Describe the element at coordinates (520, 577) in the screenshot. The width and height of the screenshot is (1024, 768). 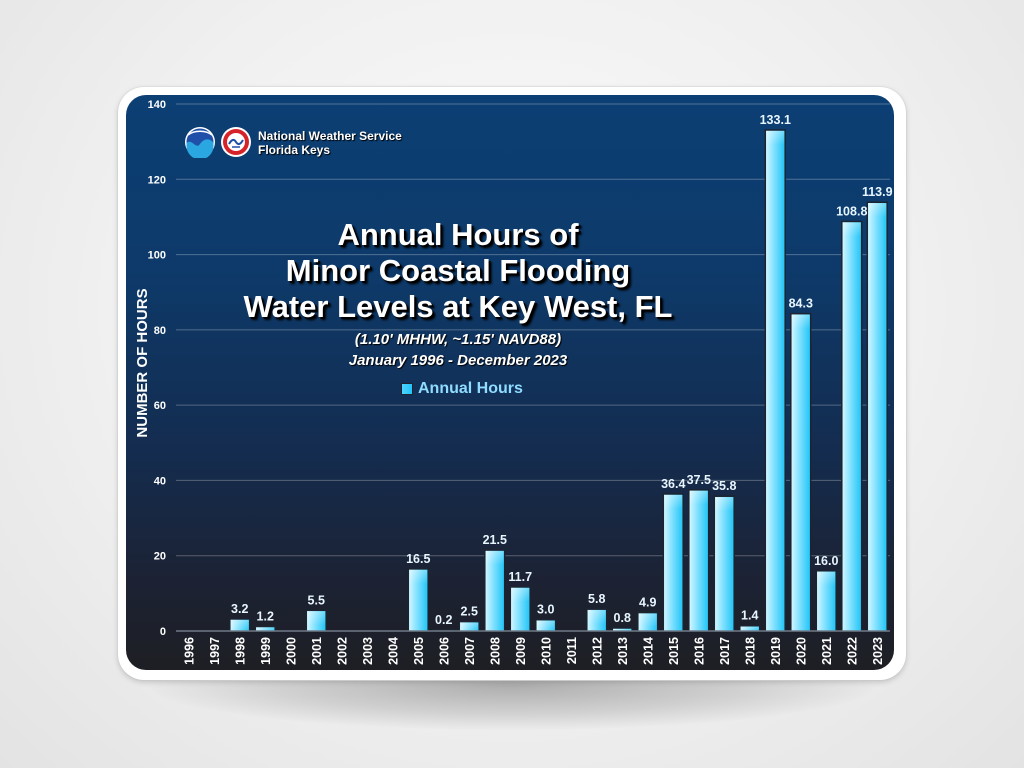
I see `data-label: 11.7` at that location.